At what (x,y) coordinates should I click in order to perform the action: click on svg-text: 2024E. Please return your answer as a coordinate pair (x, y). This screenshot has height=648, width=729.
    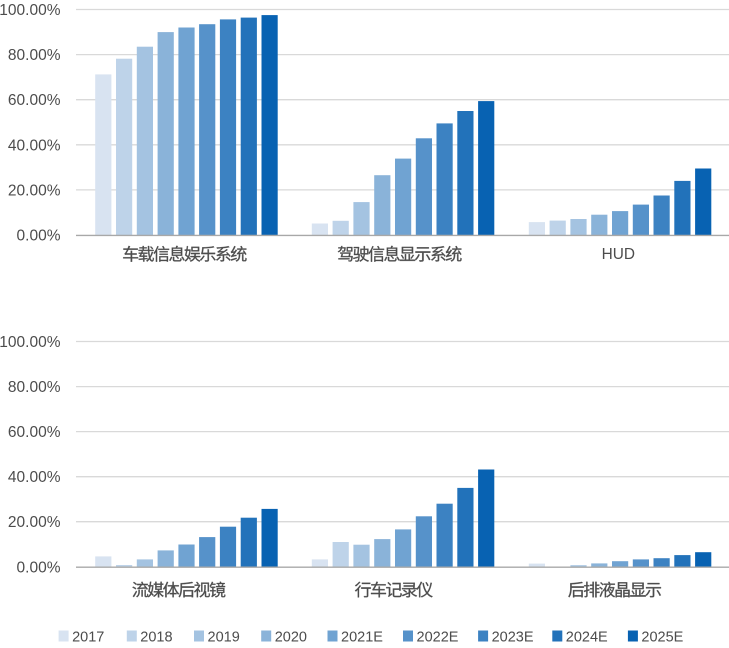
    Looking at the image, I should click on (587, 636).